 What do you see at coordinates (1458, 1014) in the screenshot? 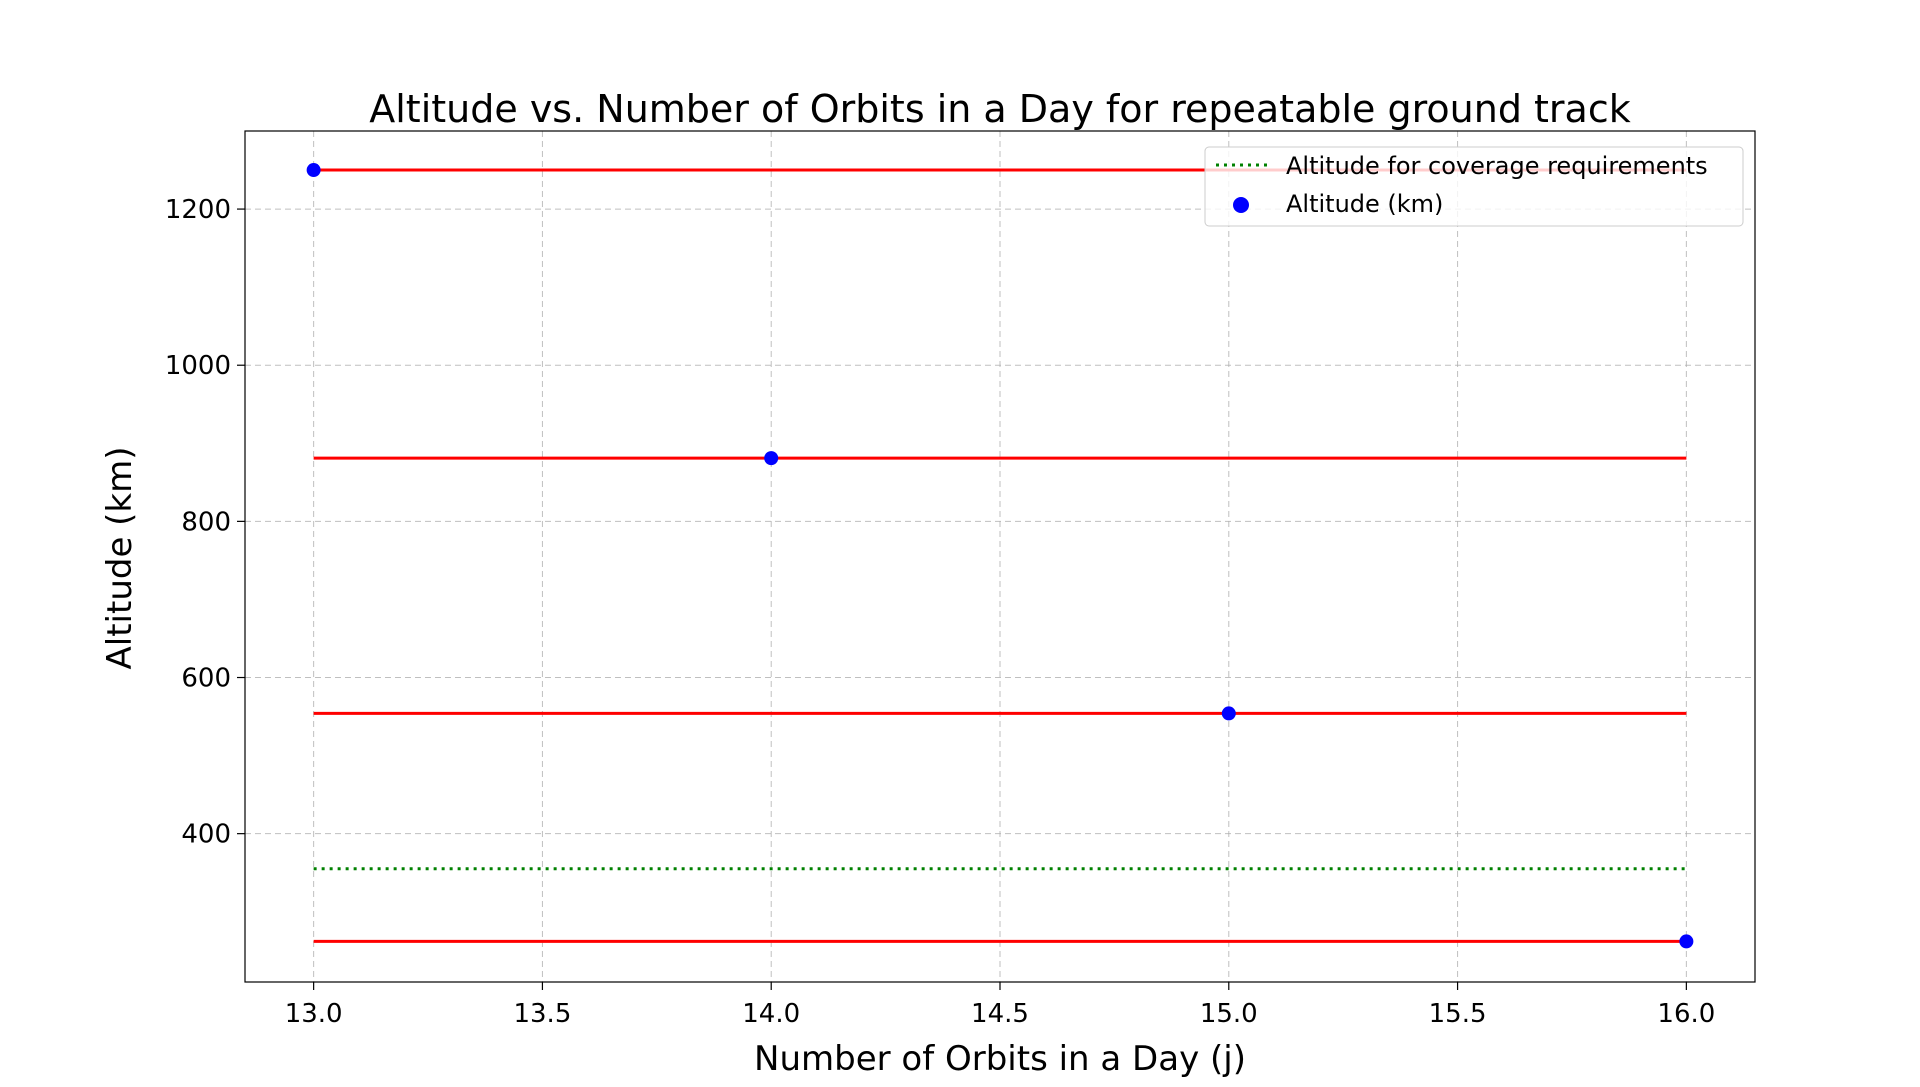
I see `x-tick-label: 15.5` at bounding box center [1458, 1014].